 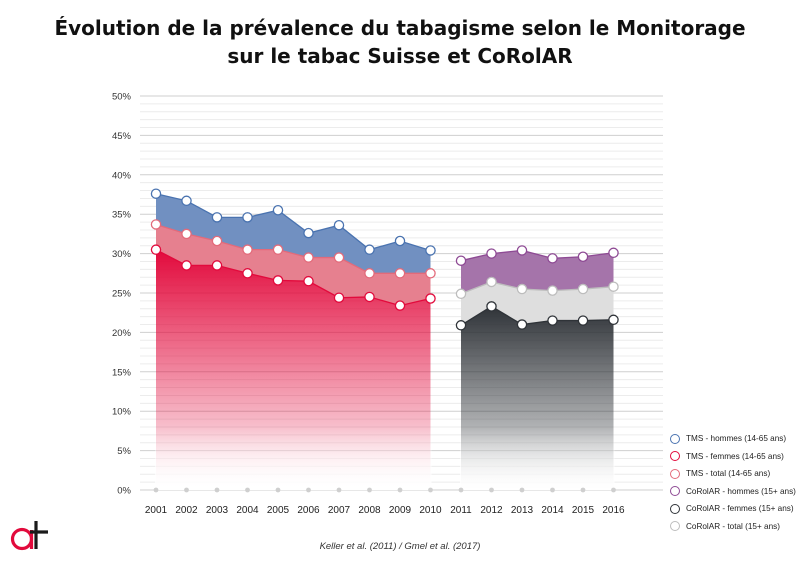 I want to click on area-fade-corolar, so click(x=537, y=458).